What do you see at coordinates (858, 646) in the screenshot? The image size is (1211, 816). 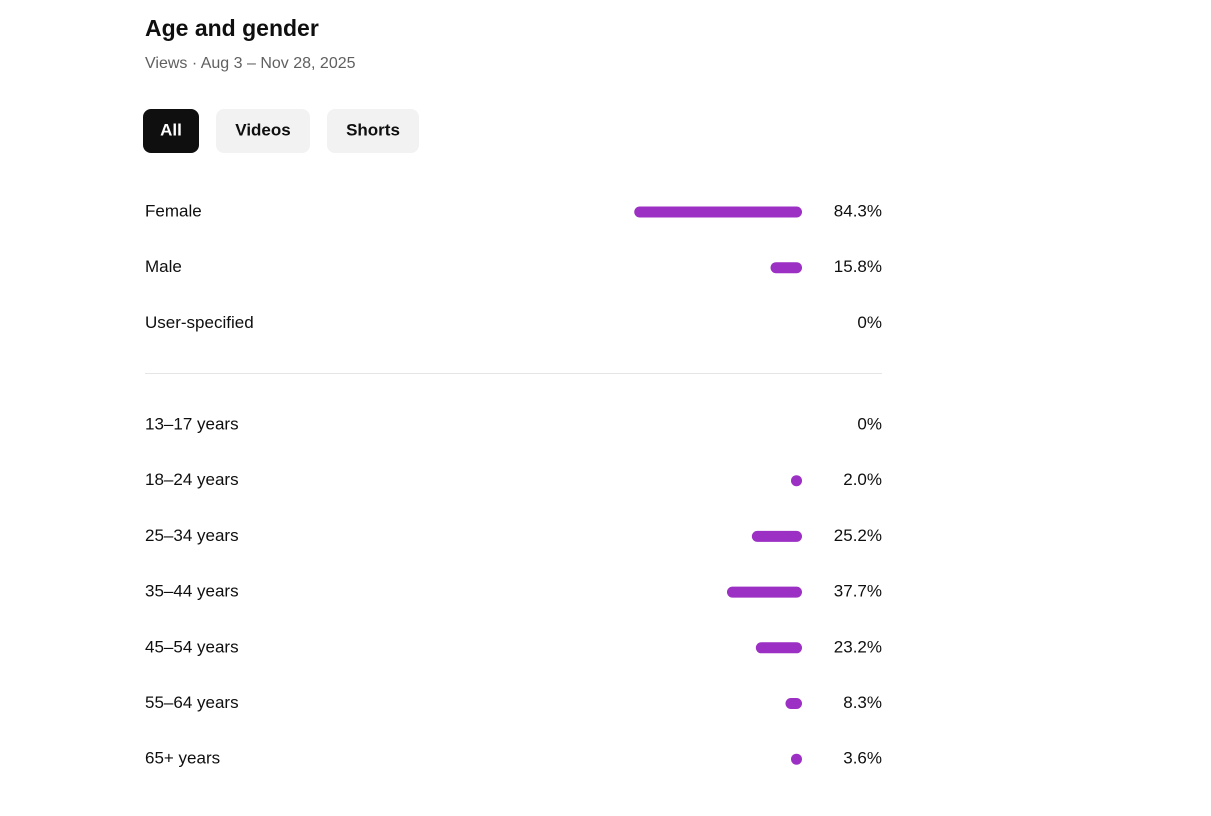 I see `value-label: 23.2%` at bounding box center [858, 646].